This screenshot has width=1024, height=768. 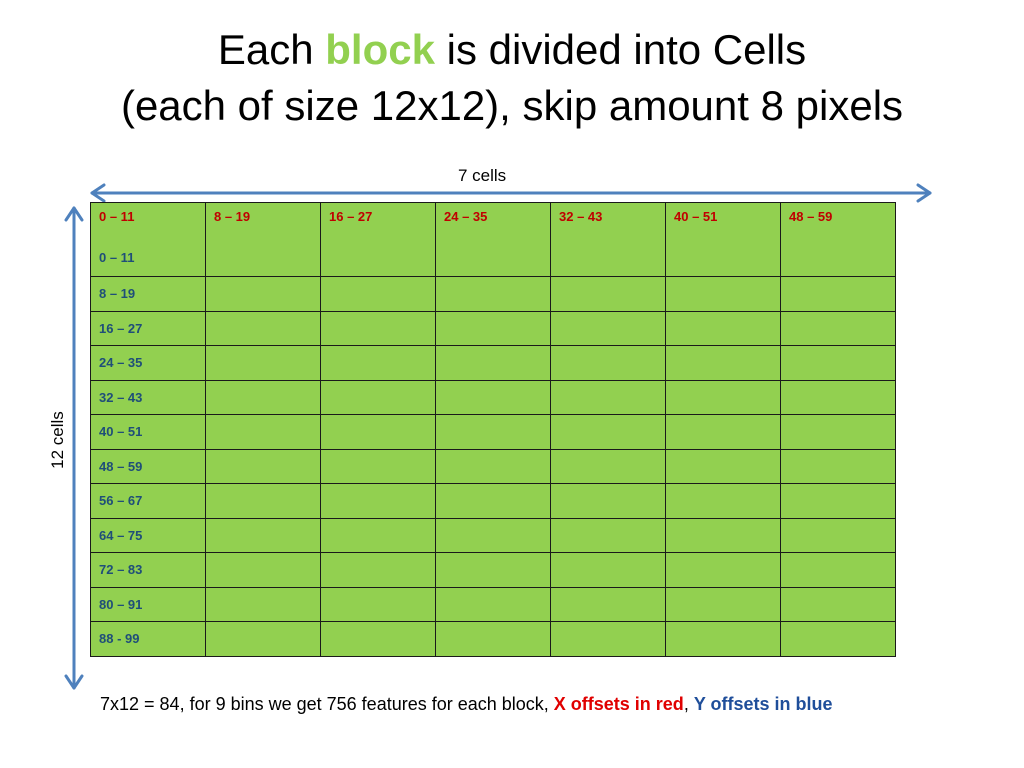 I want to click on title-part-b: is divided into Cells, so click(x=620, y=49).